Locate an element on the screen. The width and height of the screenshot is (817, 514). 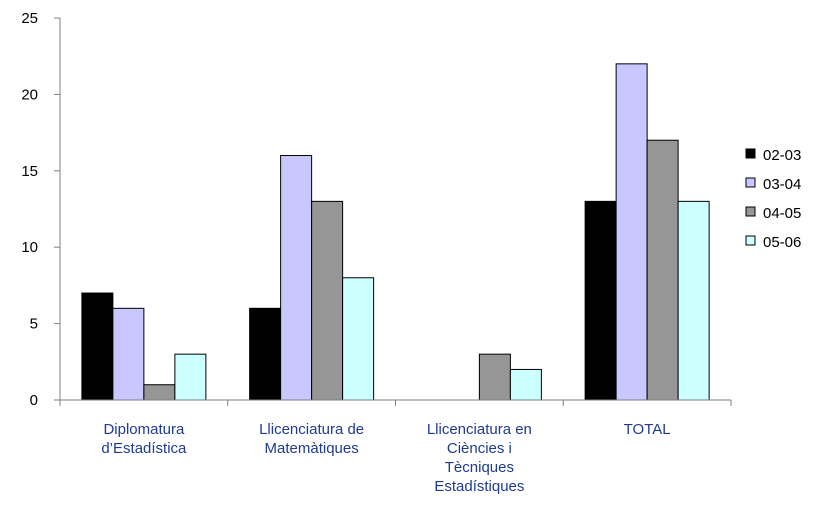
legend-label-05-06: 05-06 is located at coordinates (782, 242).